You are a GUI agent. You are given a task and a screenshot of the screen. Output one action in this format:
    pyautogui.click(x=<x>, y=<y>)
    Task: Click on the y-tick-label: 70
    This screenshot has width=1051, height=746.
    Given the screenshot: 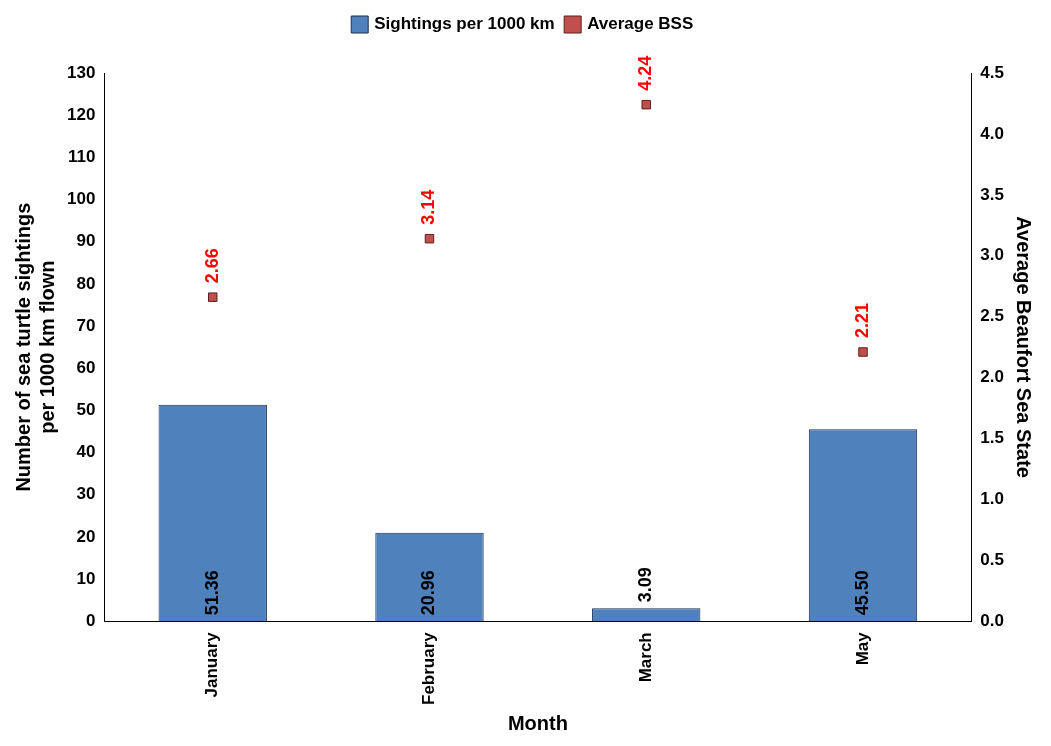 What is the action you would take?
    pyautogui.click(x=86, y=325)
    